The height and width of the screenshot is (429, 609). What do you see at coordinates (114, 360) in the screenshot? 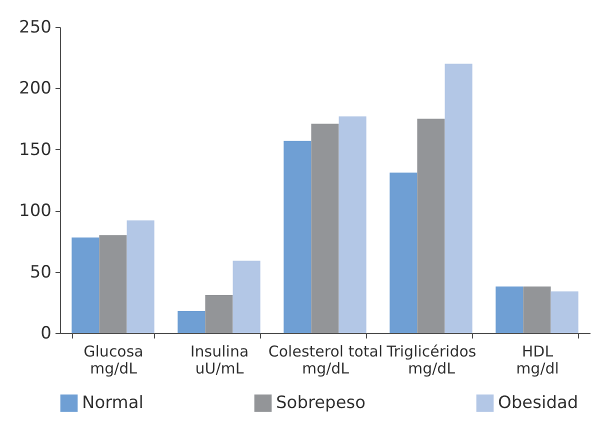
I see `x-tick-label: Glucosa mg/dL` at bounding box center [114, 360].